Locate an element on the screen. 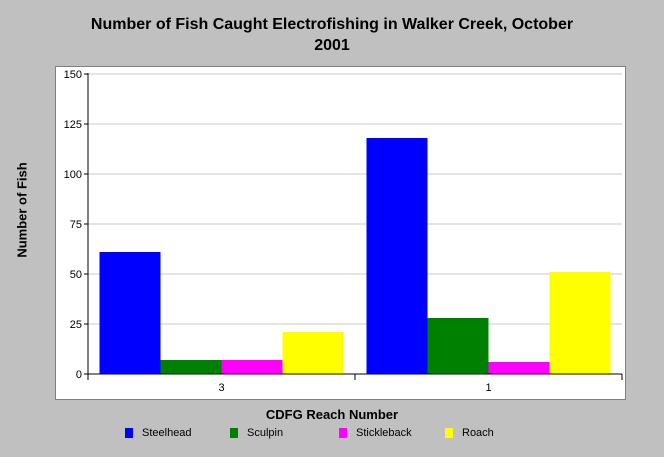 The height and width of the screenshot is (457, 664). y-tick-label: 75 is located at coordinates (76, 225).